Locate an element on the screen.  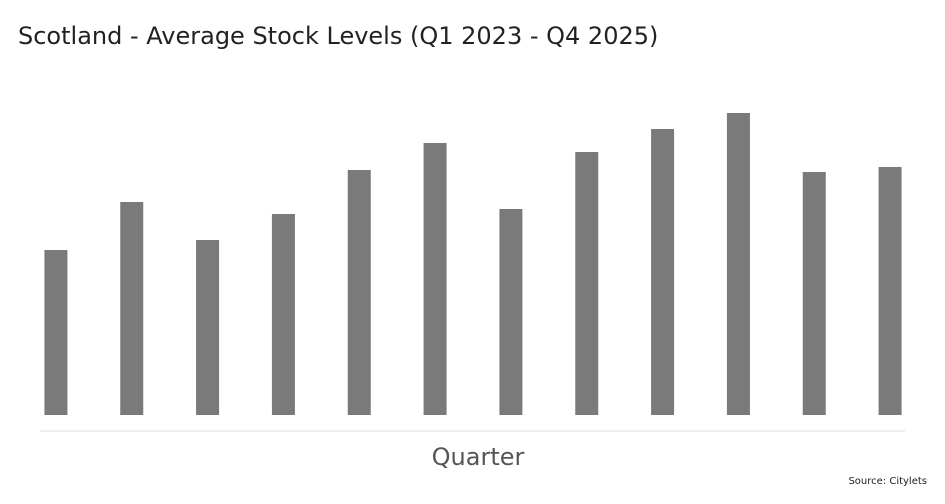
source-note: Source: Citylets is located at coordinates (887, 481).